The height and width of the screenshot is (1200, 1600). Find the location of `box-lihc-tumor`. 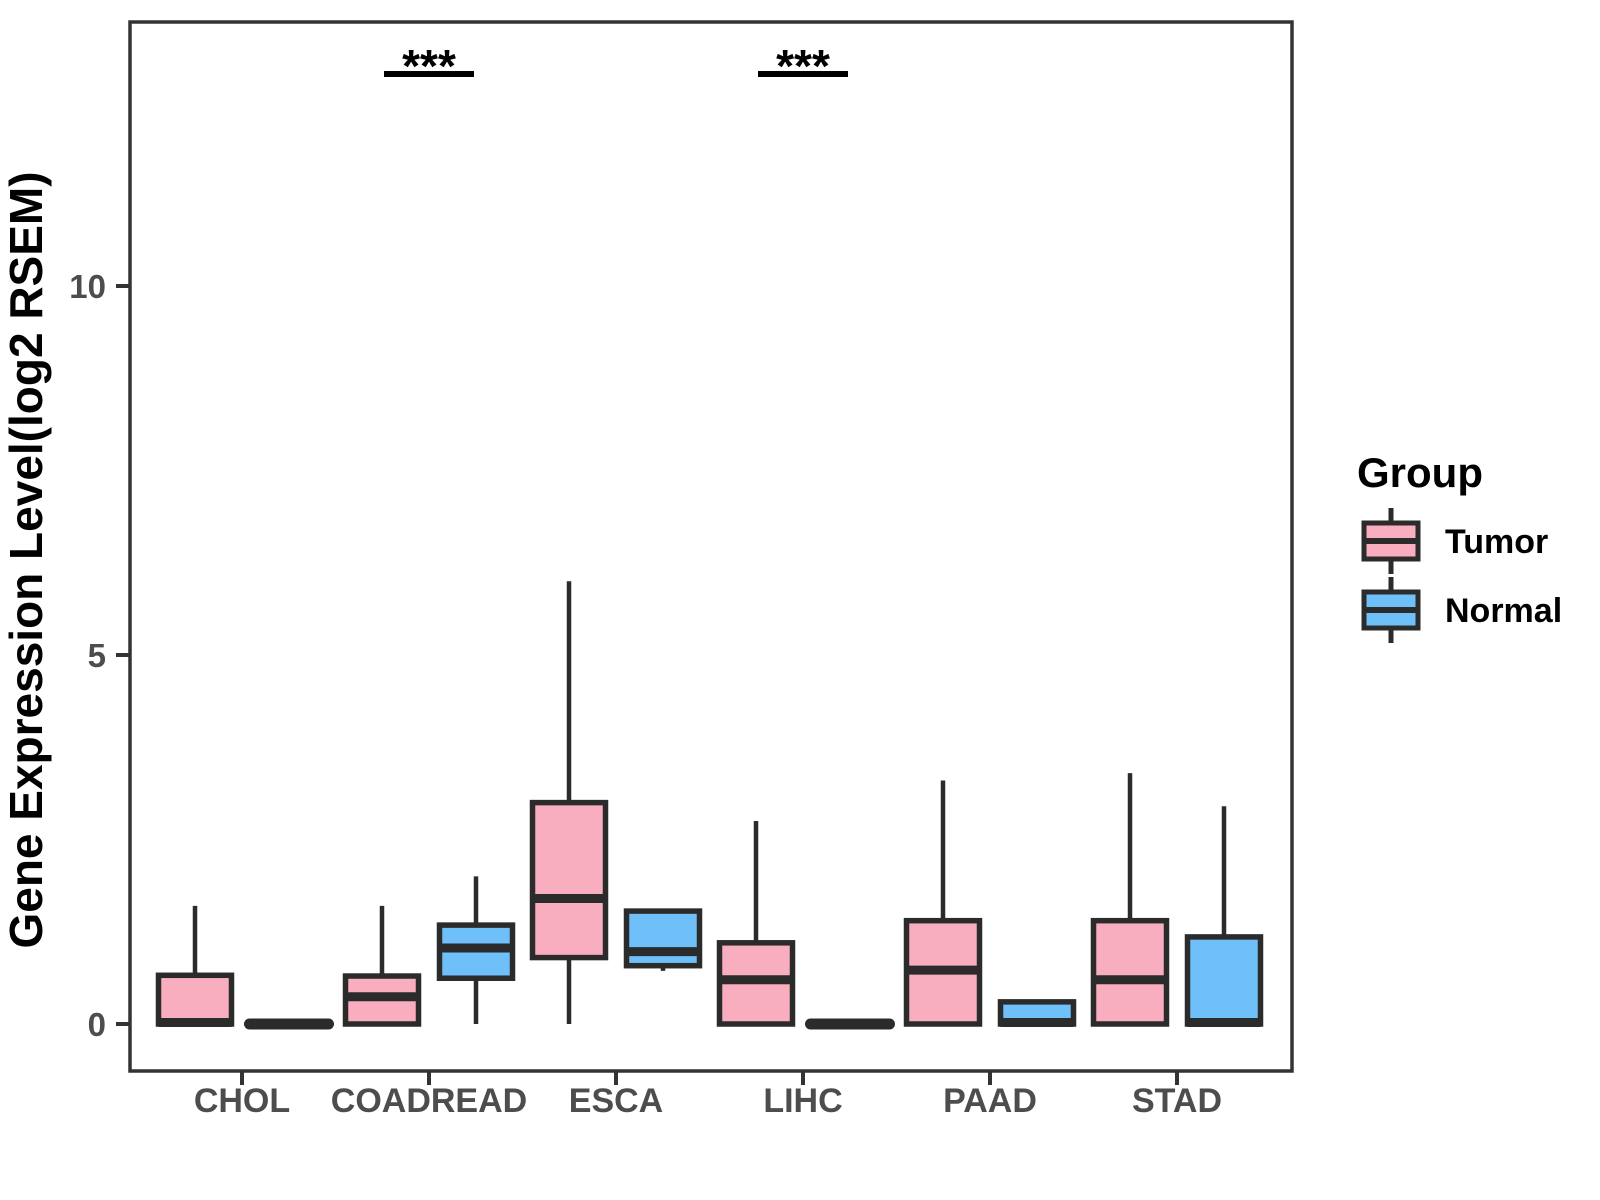

box-lihc-tumor is located at coordinates (756, 924).